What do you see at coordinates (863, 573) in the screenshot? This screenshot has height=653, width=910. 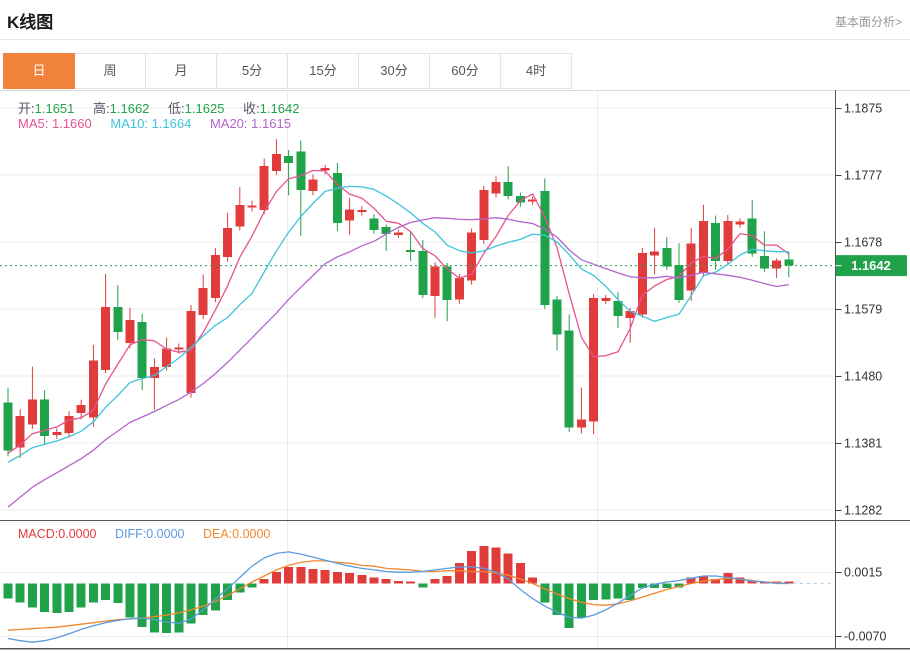 I see `axis-label: 0.0015` at bounding box center [863, 573].